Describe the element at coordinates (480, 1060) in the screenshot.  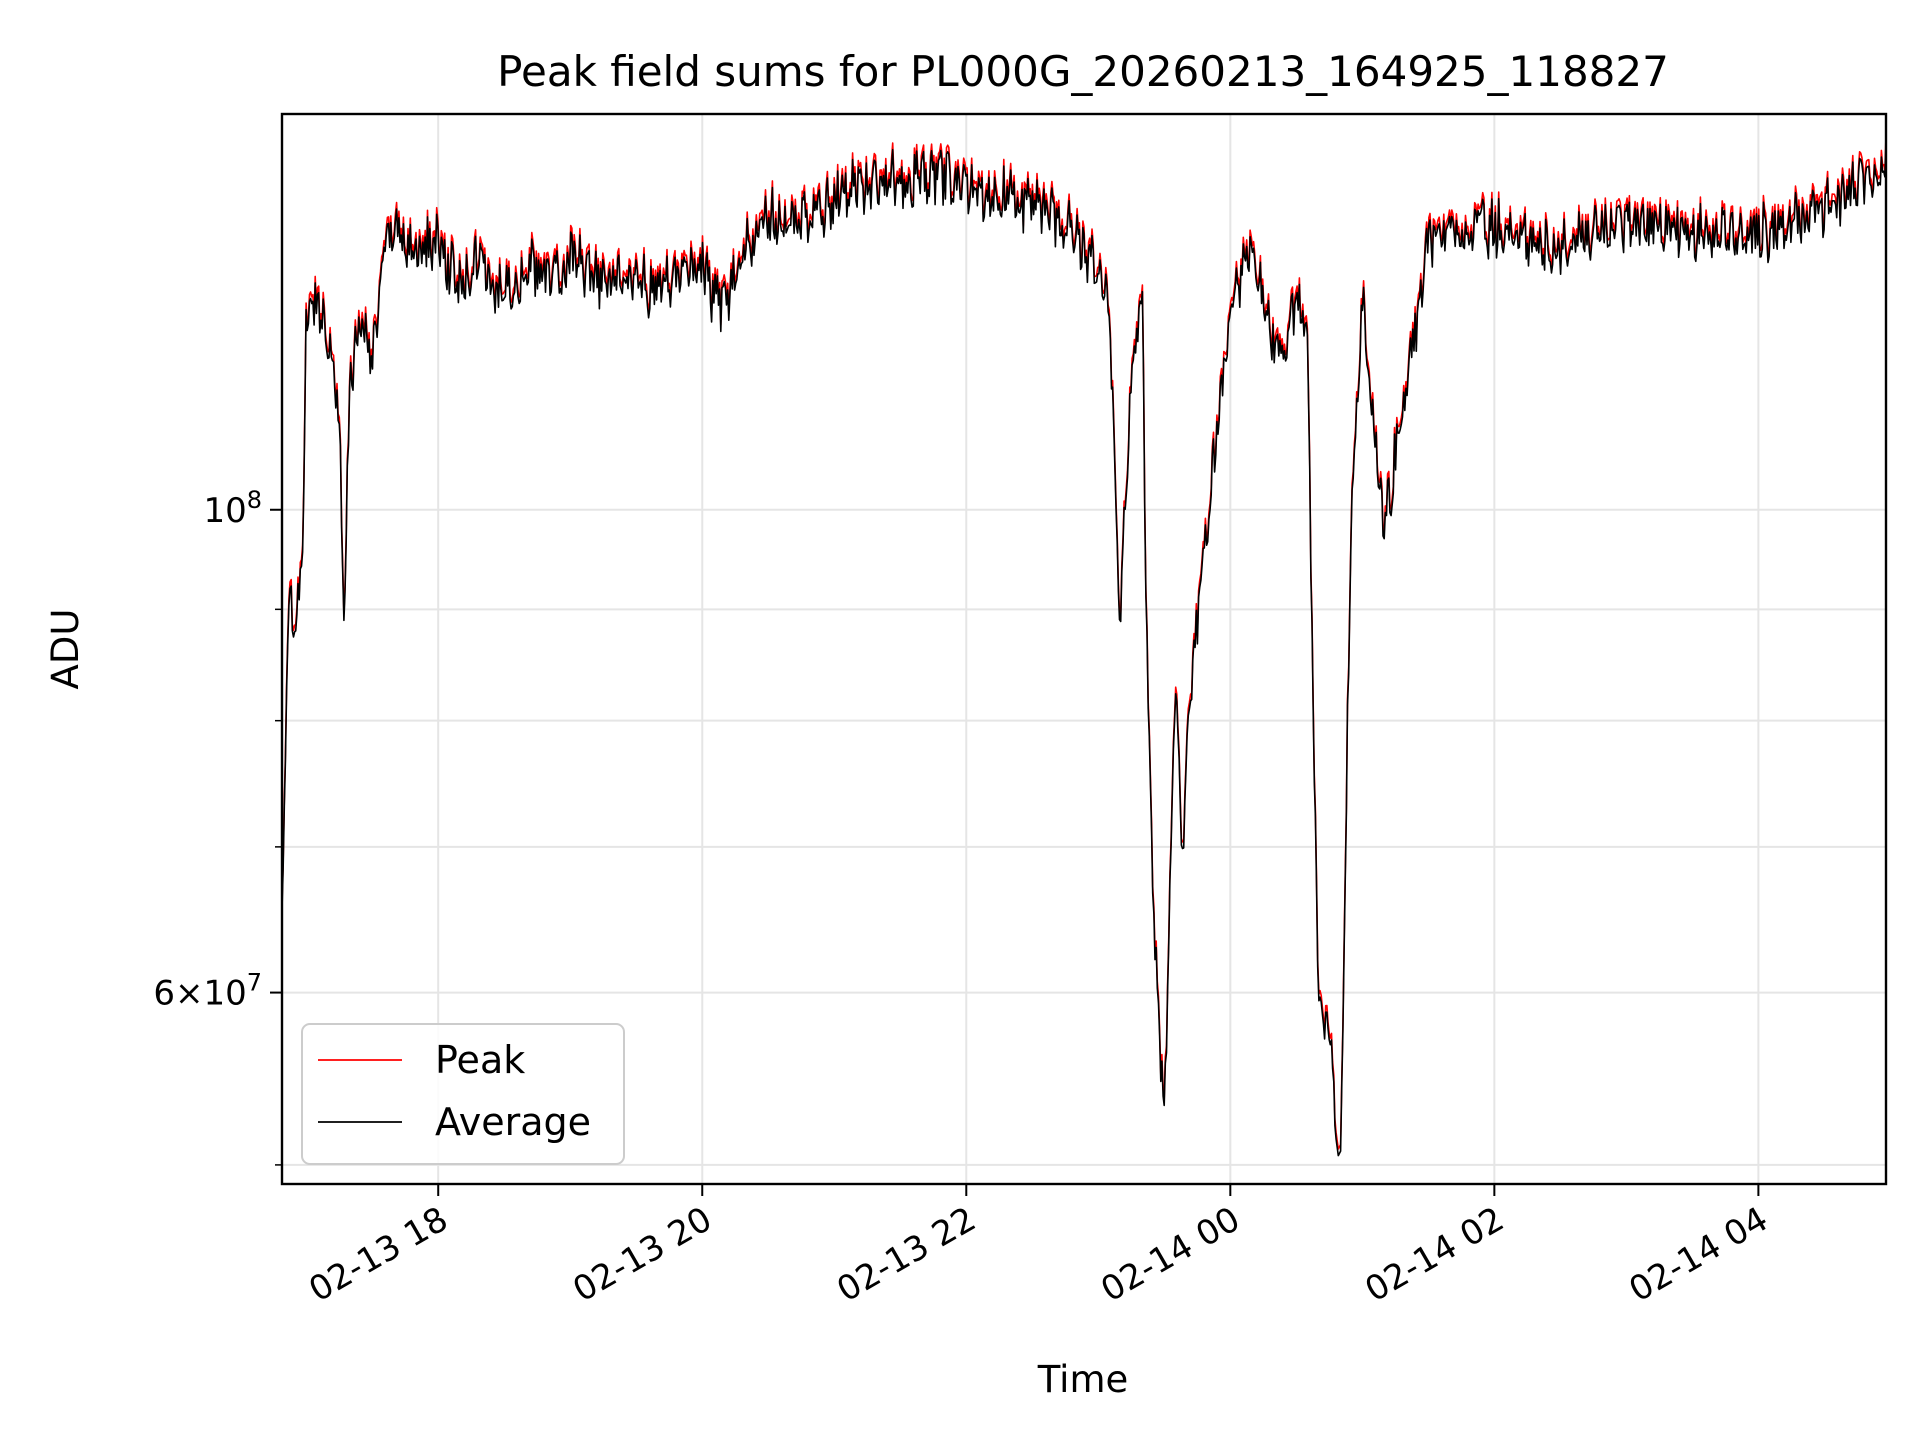
I see `legend-label-peak: Peak` at that location.